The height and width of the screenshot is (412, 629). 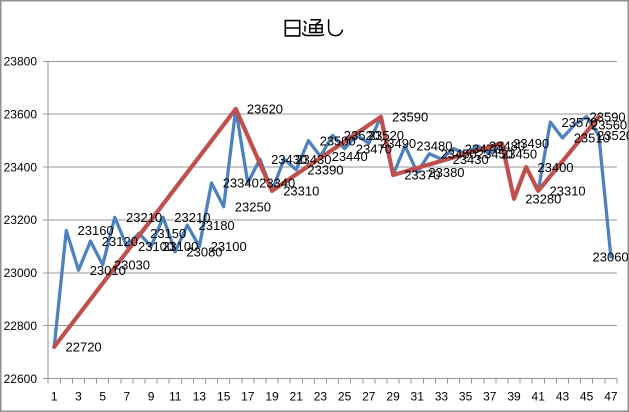 What do you see at coordinates (611, 257) in the screenshot?
I see `svg-text: 23060` at bounding box center [611, 257].